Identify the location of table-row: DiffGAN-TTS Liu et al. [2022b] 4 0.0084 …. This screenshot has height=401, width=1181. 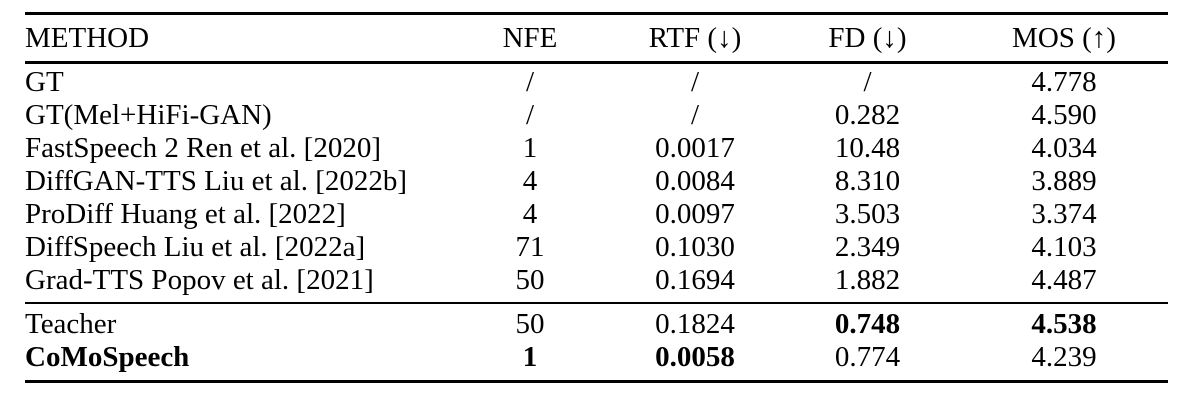
(596, 181).